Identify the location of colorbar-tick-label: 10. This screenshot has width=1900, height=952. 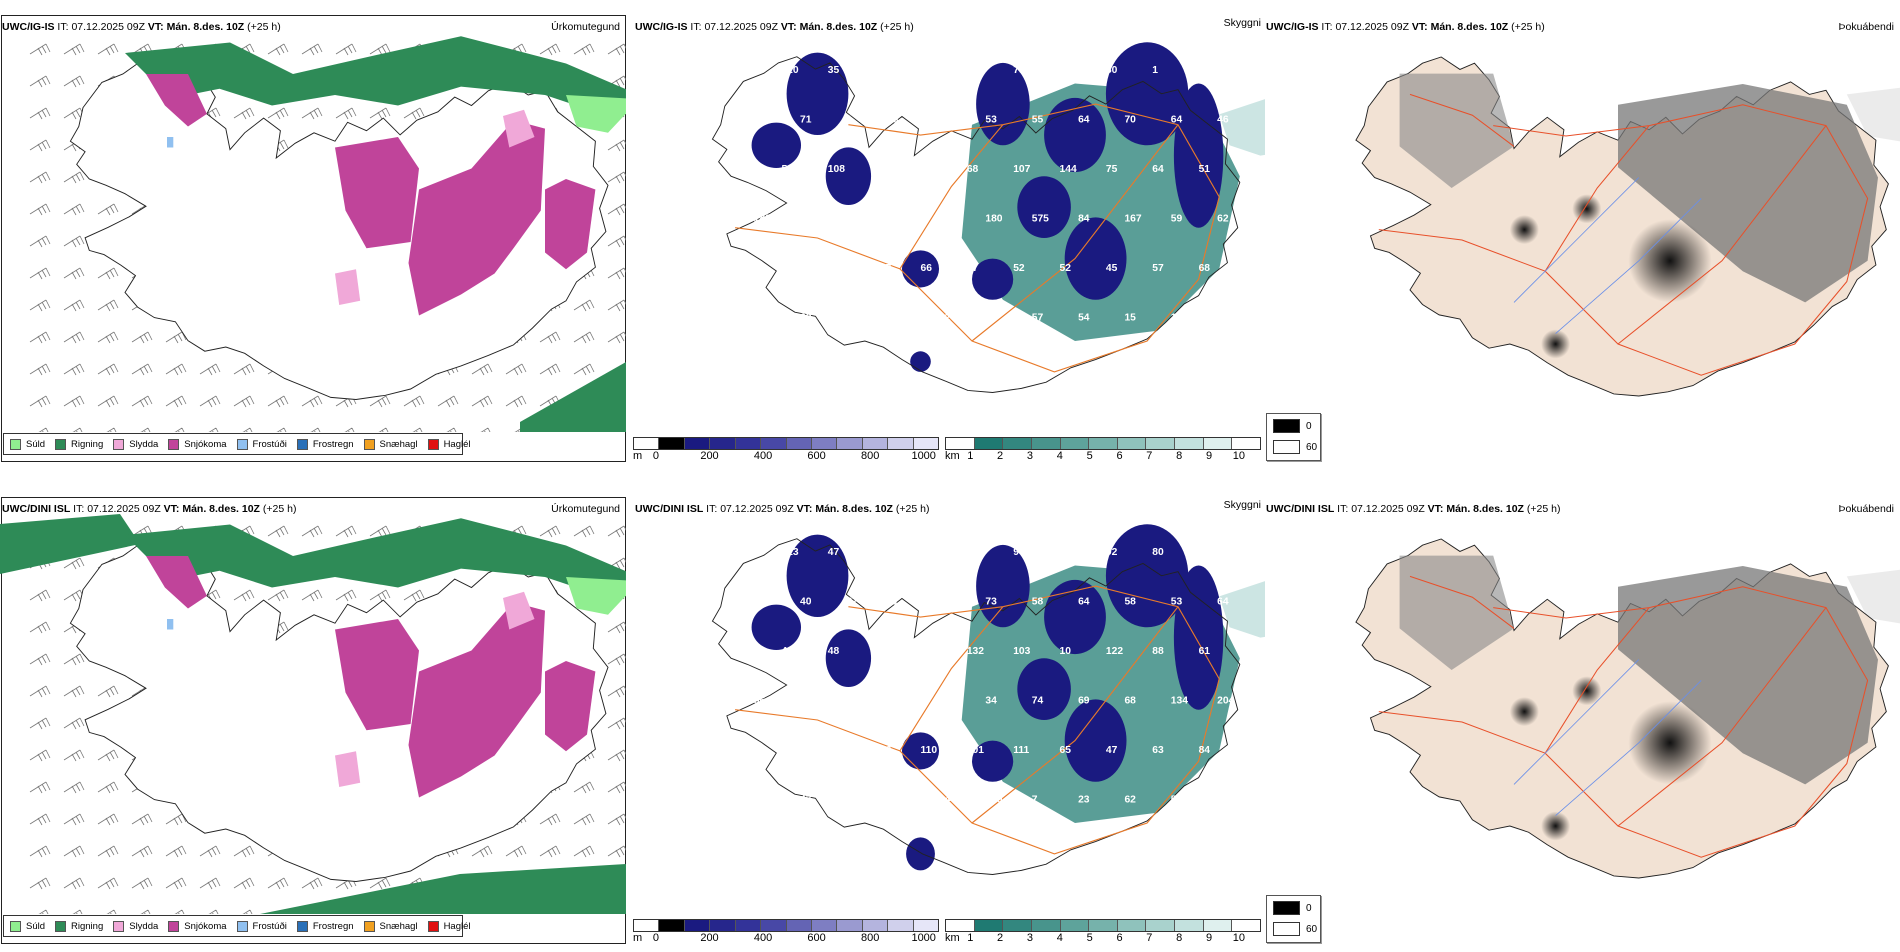
(1238, 456).